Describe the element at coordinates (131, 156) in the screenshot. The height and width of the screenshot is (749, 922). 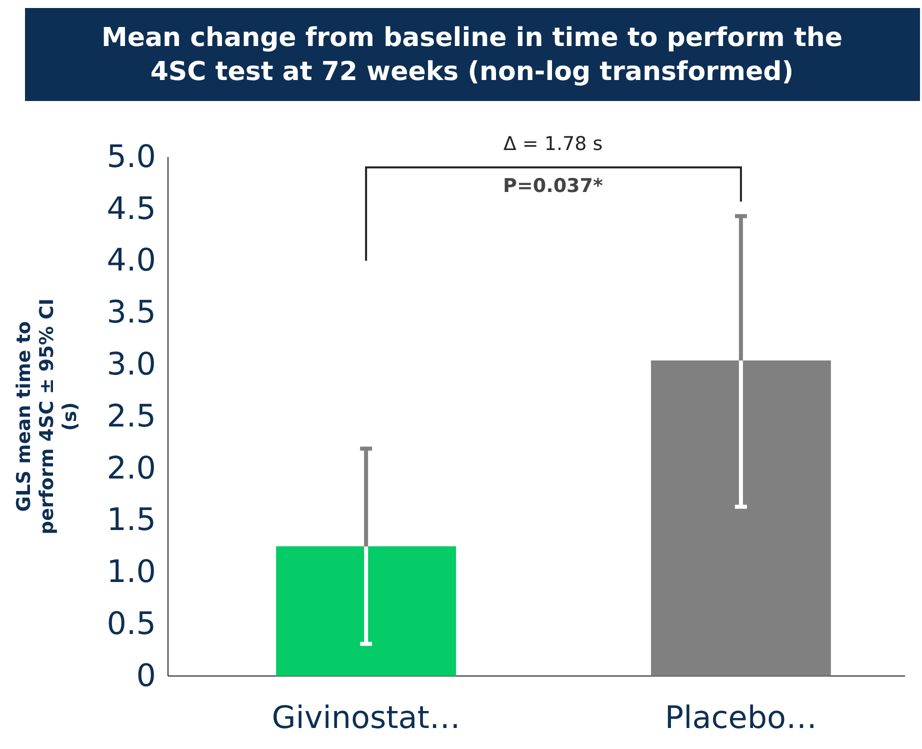
I see `y-tick-label: 5.0` at that location.